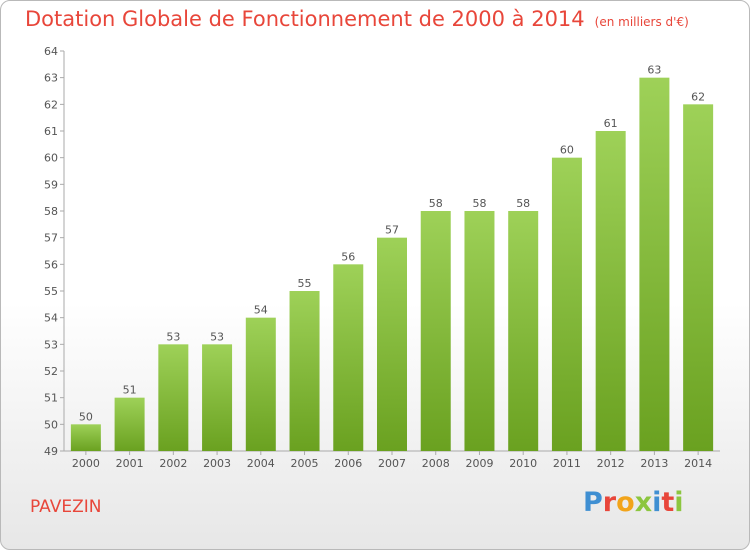  Describe the element at coordinates (51, 318) in the screenshot. I see `y-tick-label: 54` at that location.